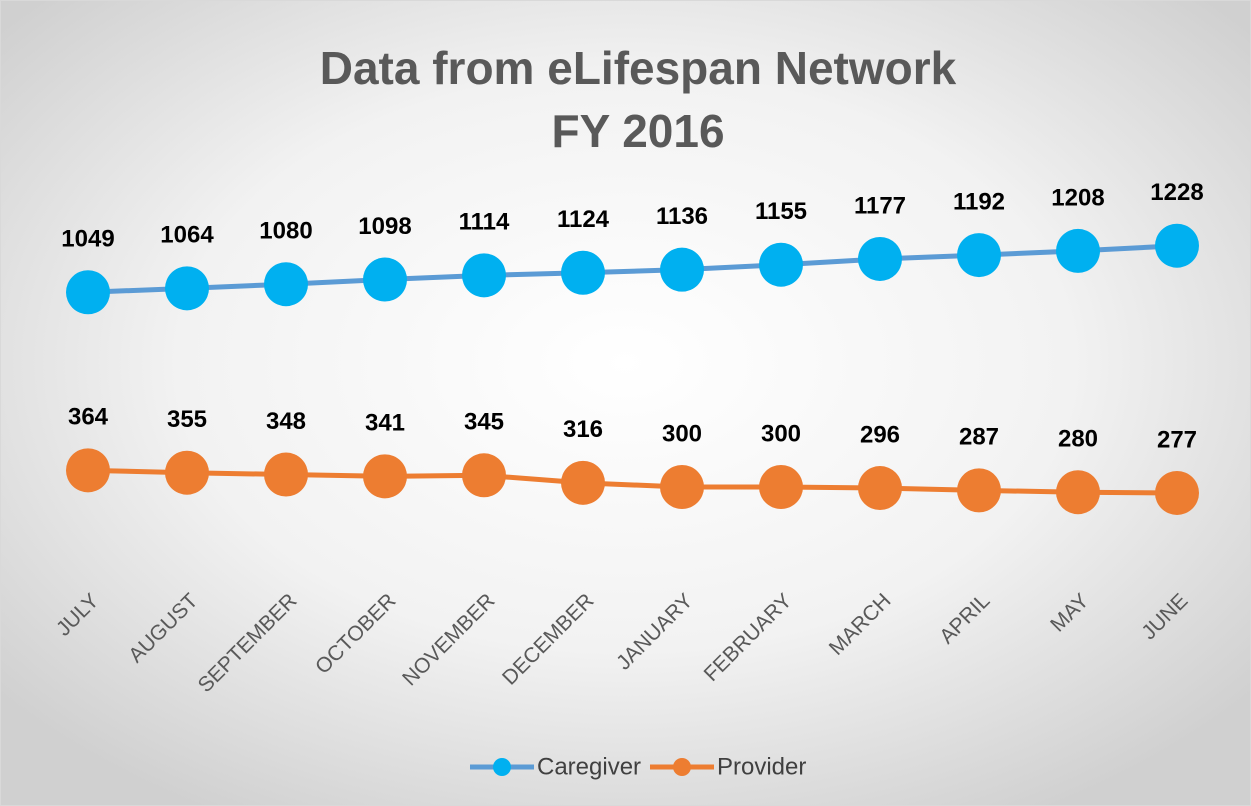  What do you see at coordinates (781, 211) in the screenshot?
I see `data-label: 1155` at bounding box center [781, 211].